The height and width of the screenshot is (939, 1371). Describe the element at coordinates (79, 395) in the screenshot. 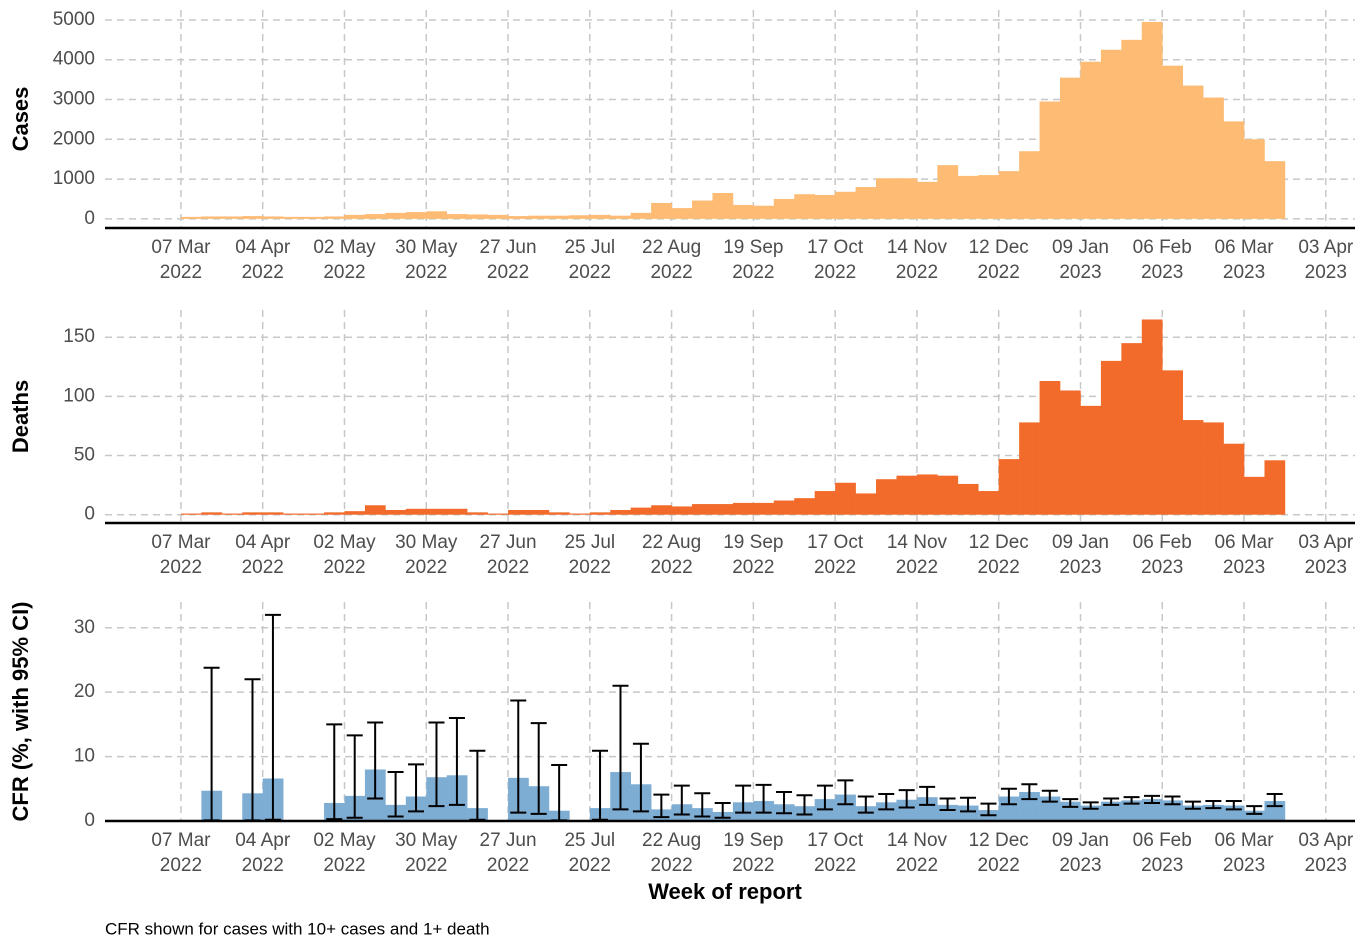

I see `y-tick-label: 100` at that location.